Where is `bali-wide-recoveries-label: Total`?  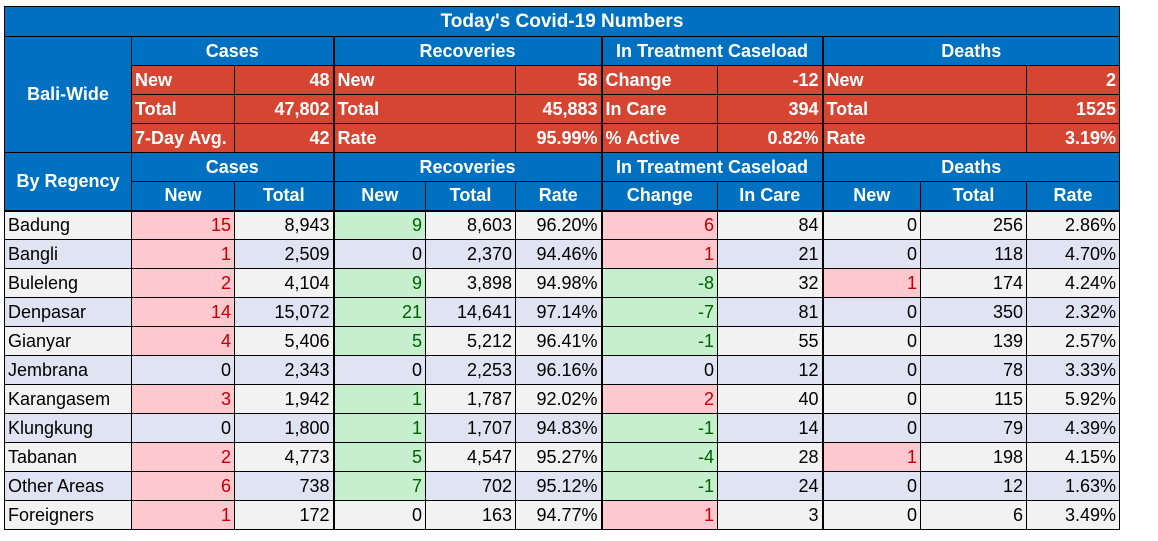
bali-wide-recoveries-label: Total is located at coordinates (424, 109).